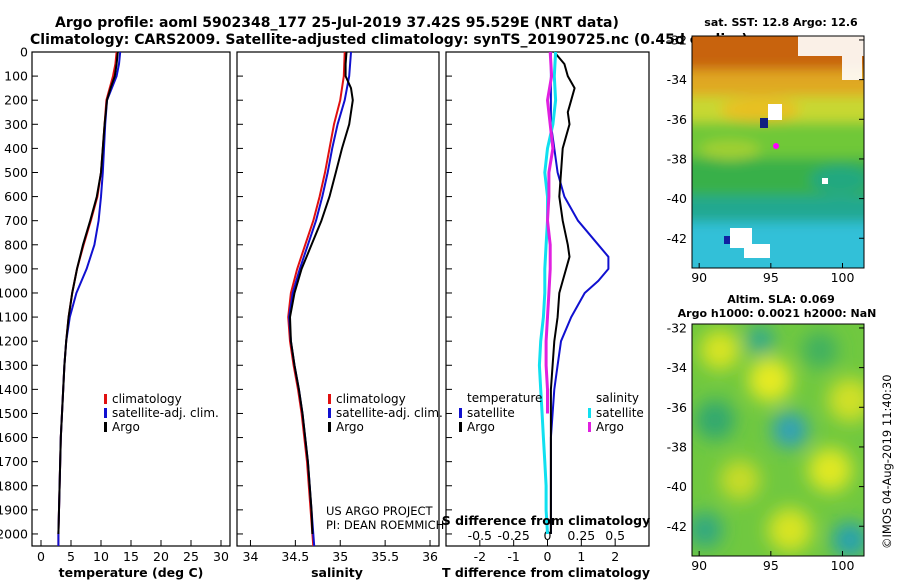 Image resolution: width=900 pixels, height=580 pixels. What do you see at coordinates (781, 22) in the screenshot?
I see `sst-map-title: sat. SST: 12.8 Argo: 12.6` at bounding box center [781, 22].